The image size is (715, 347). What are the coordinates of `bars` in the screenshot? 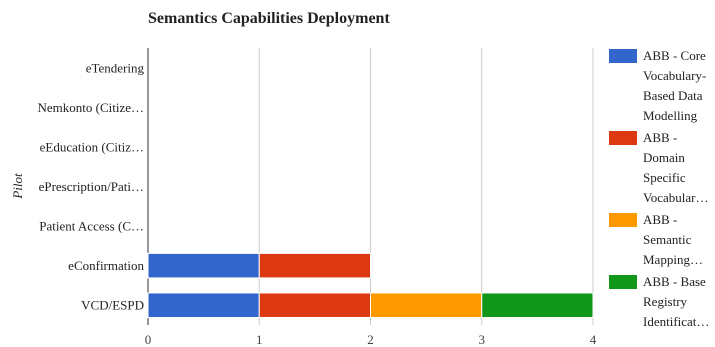 It's located at (370, 285).